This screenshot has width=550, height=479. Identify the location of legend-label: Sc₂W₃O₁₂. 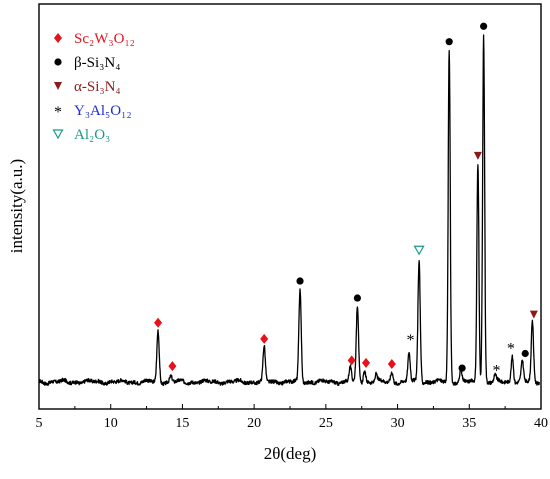
(104, 39).